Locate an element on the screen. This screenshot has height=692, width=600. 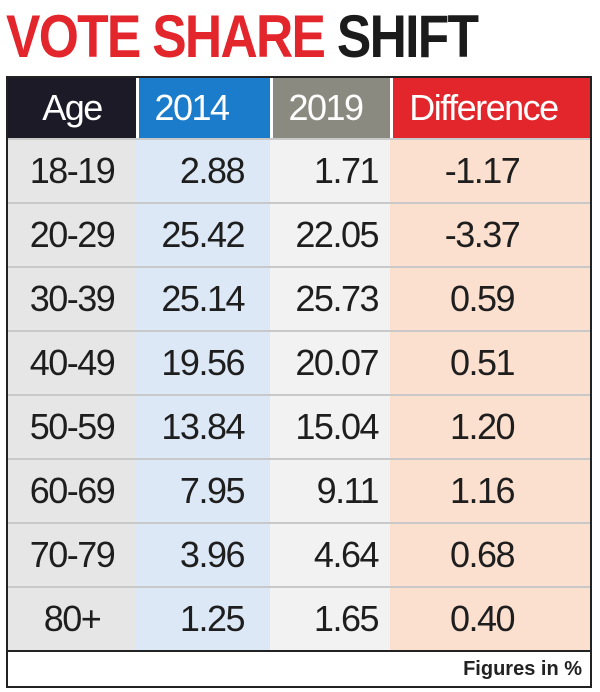
table-cell: 1.16 is located at coordinates (490, 491).